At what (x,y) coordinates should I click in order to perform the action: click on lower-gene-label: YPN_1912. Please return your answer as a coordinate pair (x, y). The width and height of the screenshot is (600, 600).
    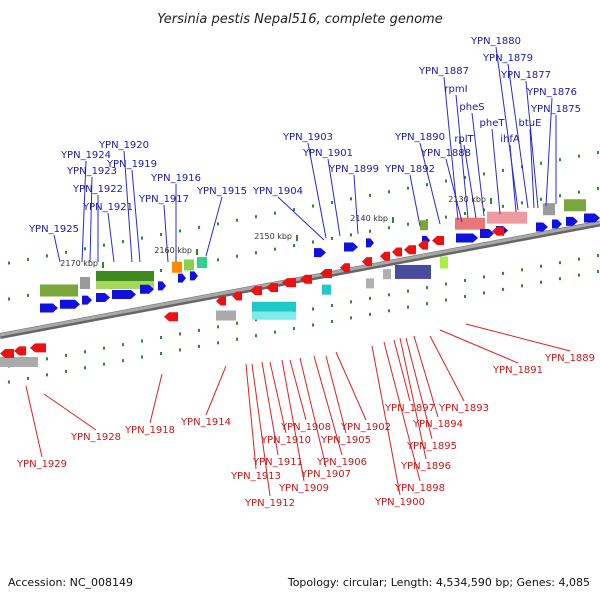
    Looking at the image, I should click on (269, 503).